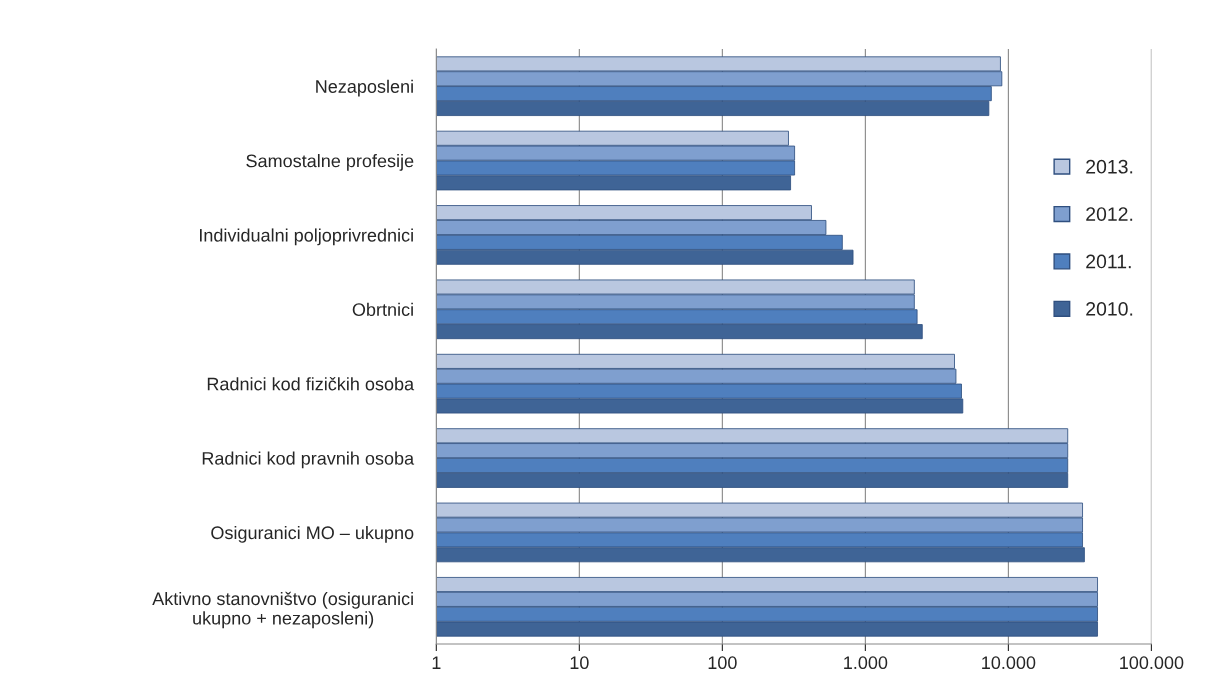 This screenshot has width=1212, height=700. I want to click on y-tick-label: Samostalne profesije, so click(330, 162).